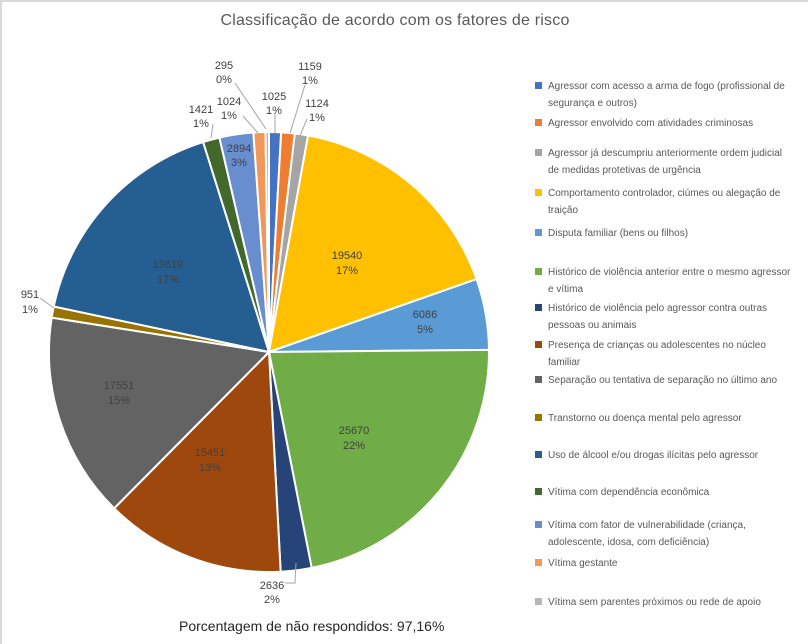 The width and height of the screenshot is (808, 644). I want to click on slice-pct-label: 2%, so click(272, 600).